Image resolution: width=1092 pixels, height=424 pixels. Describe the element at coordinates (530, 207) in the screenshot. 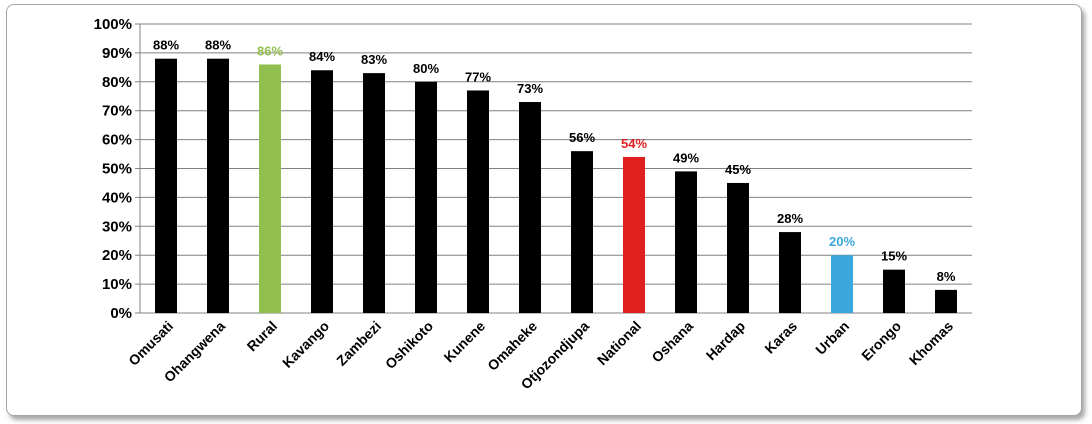

I see `bar-omaheke` at that location.